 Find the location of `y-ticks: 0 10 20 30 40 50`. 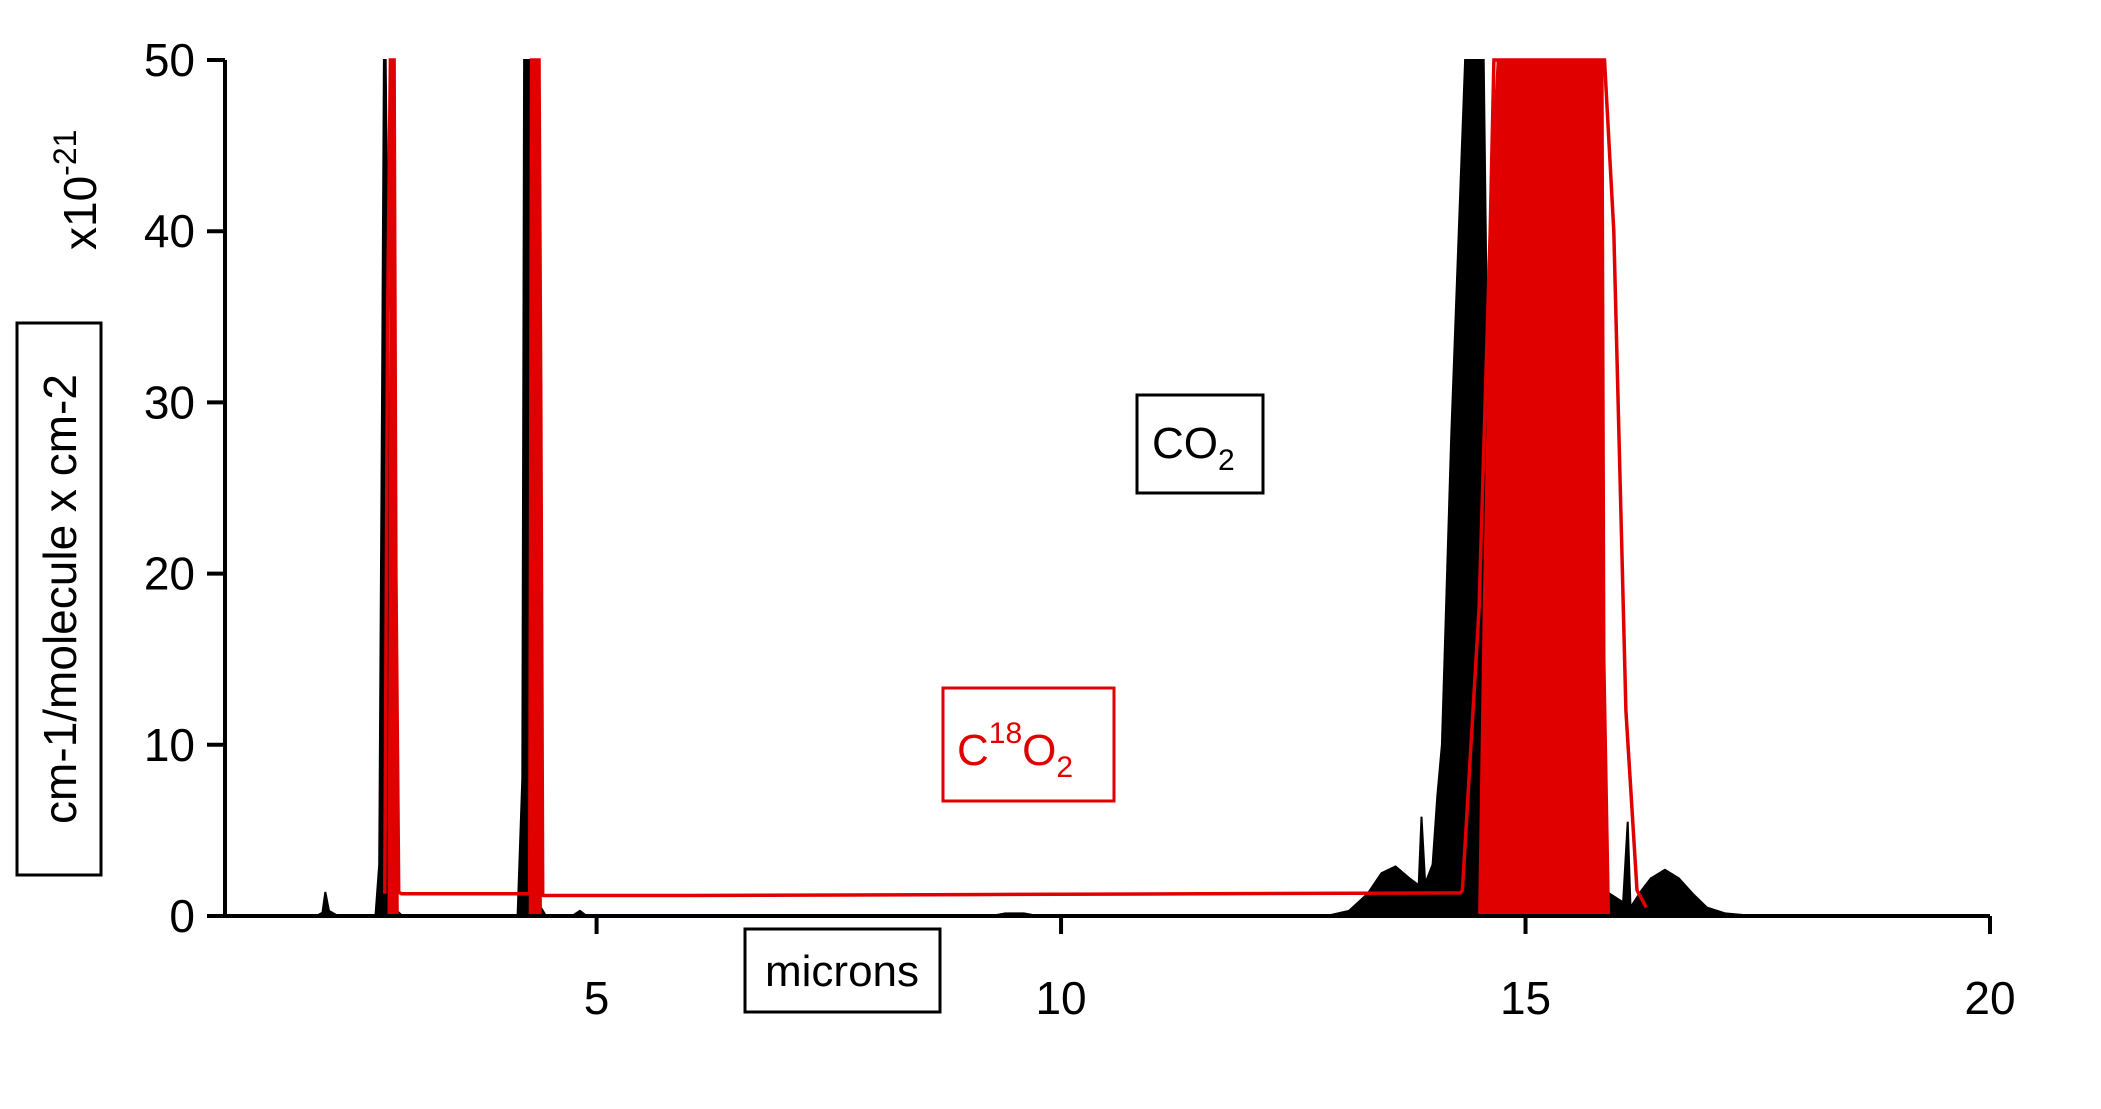

y-ticks: 0 10 20 30 40 50 is located at coordinates (184, 488).